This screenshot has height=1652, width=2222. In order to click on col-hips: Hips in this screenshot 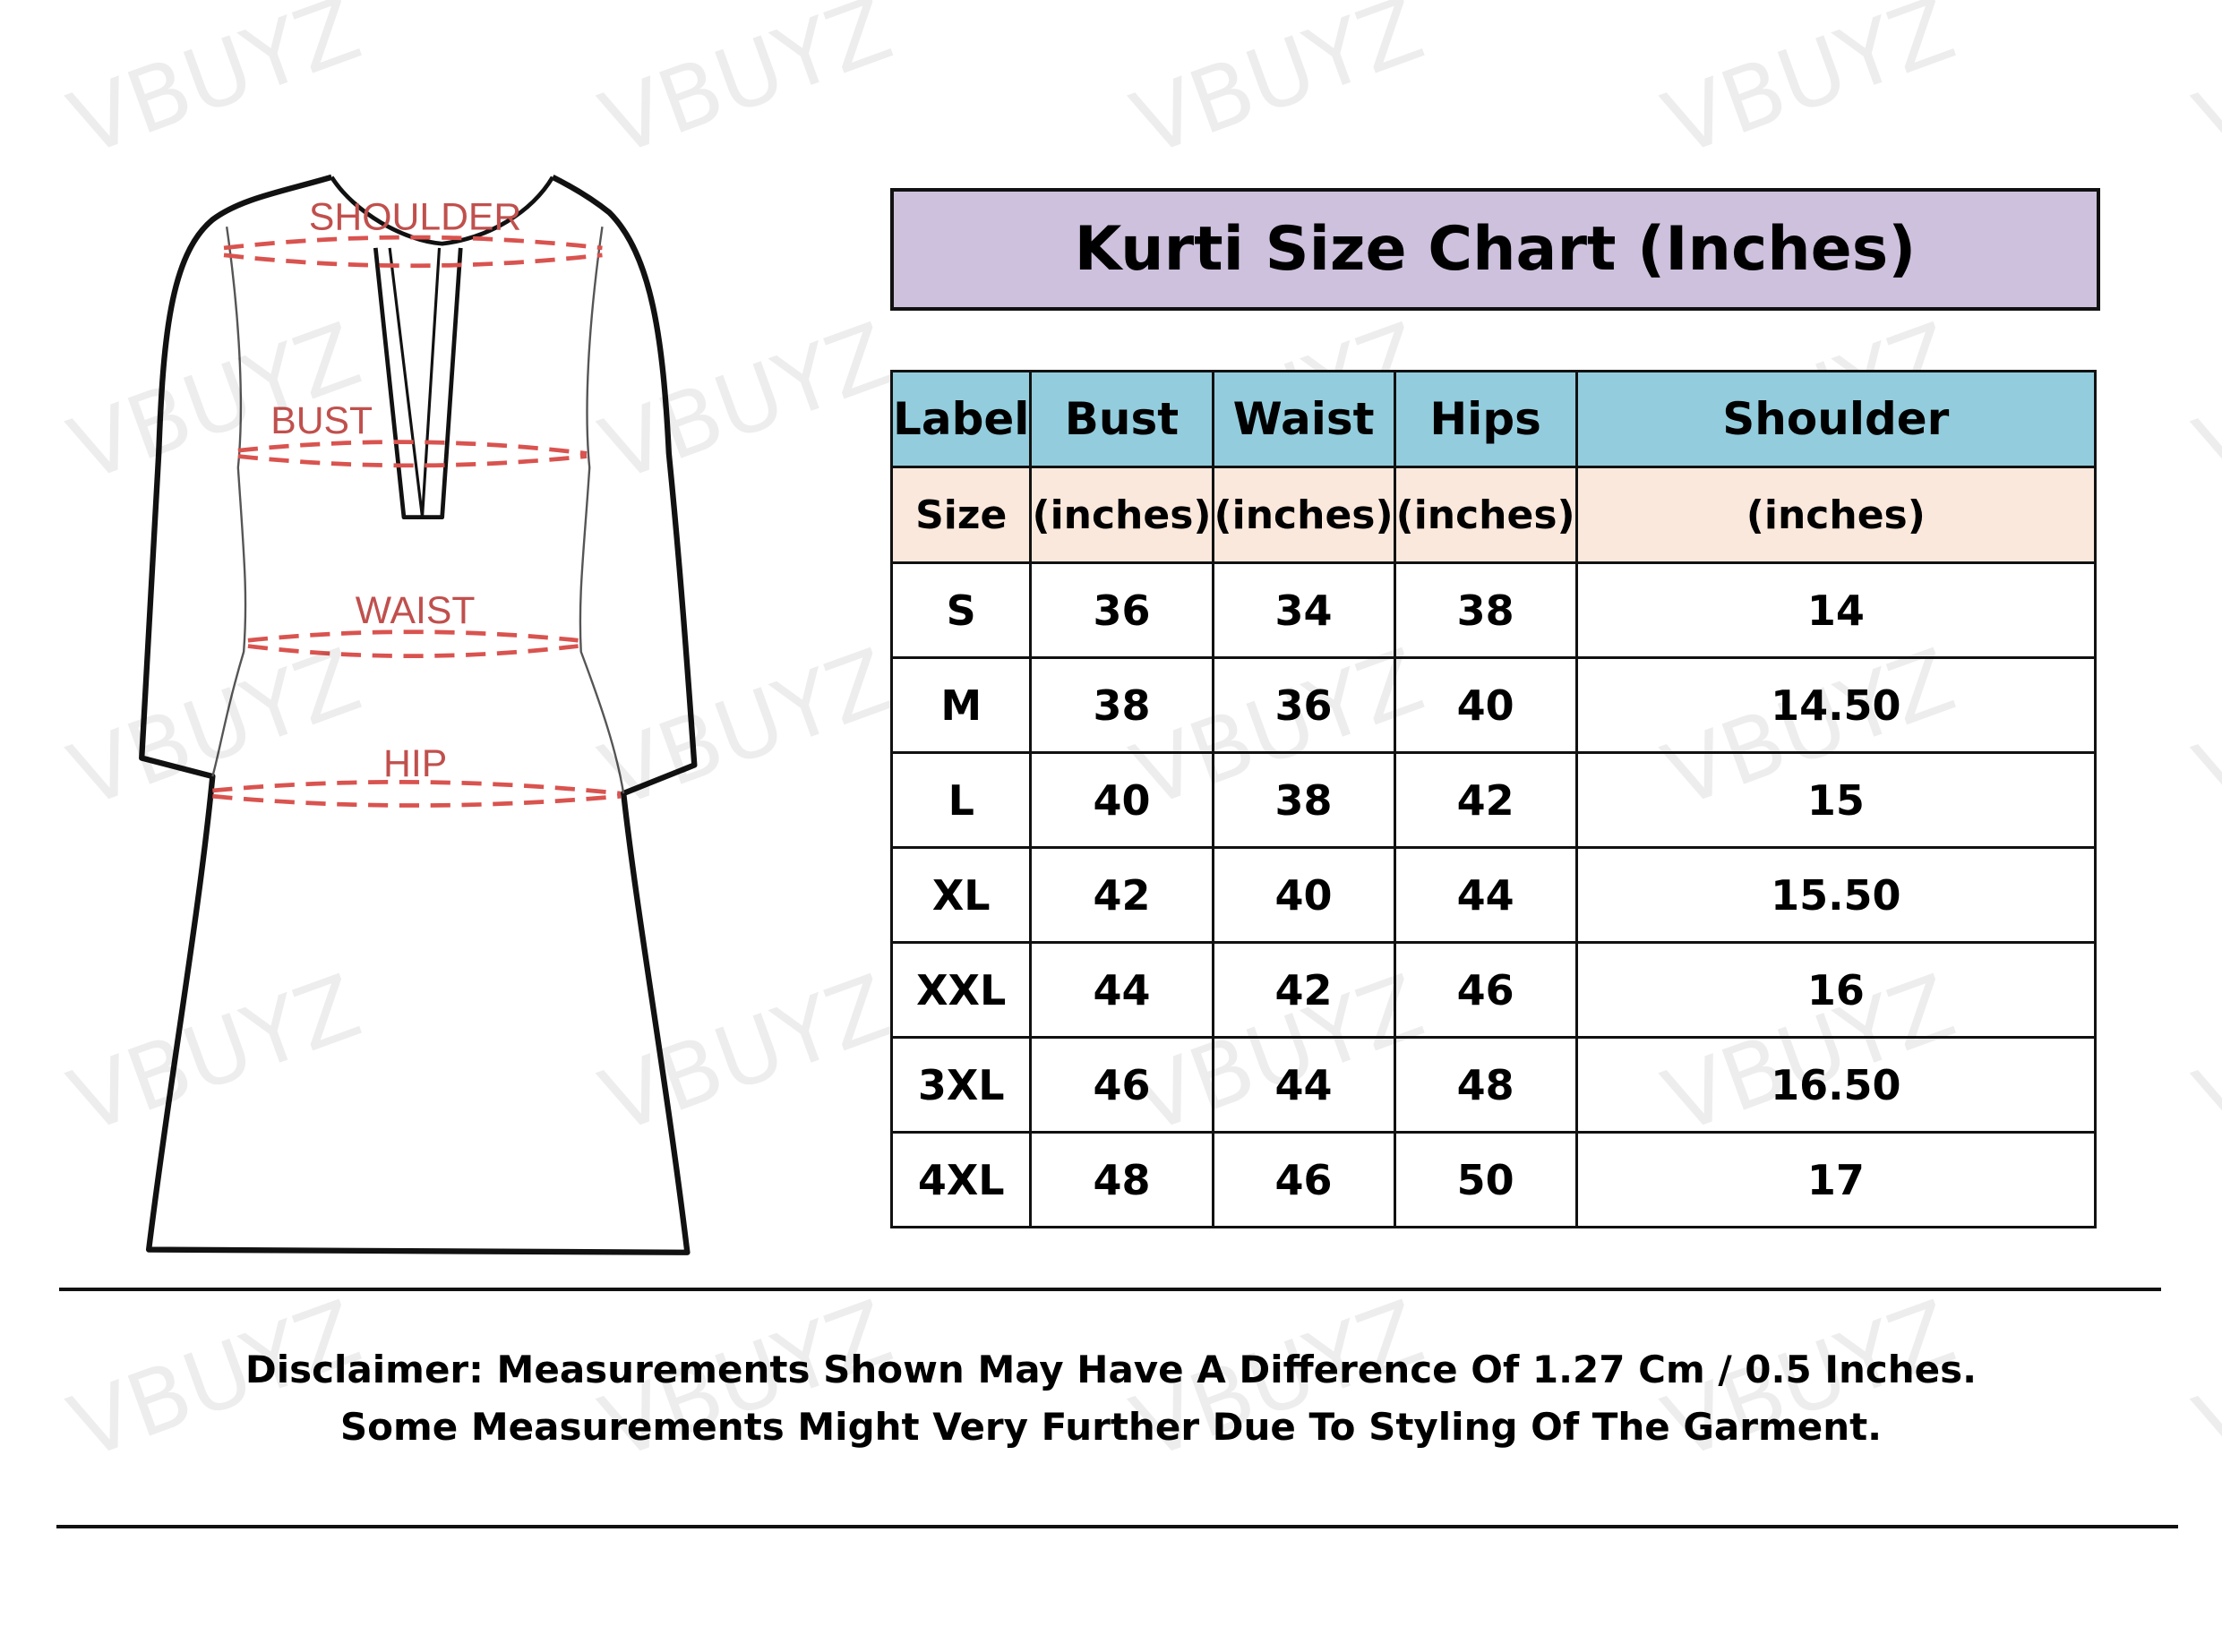, I will do `click(1485, 419)`.